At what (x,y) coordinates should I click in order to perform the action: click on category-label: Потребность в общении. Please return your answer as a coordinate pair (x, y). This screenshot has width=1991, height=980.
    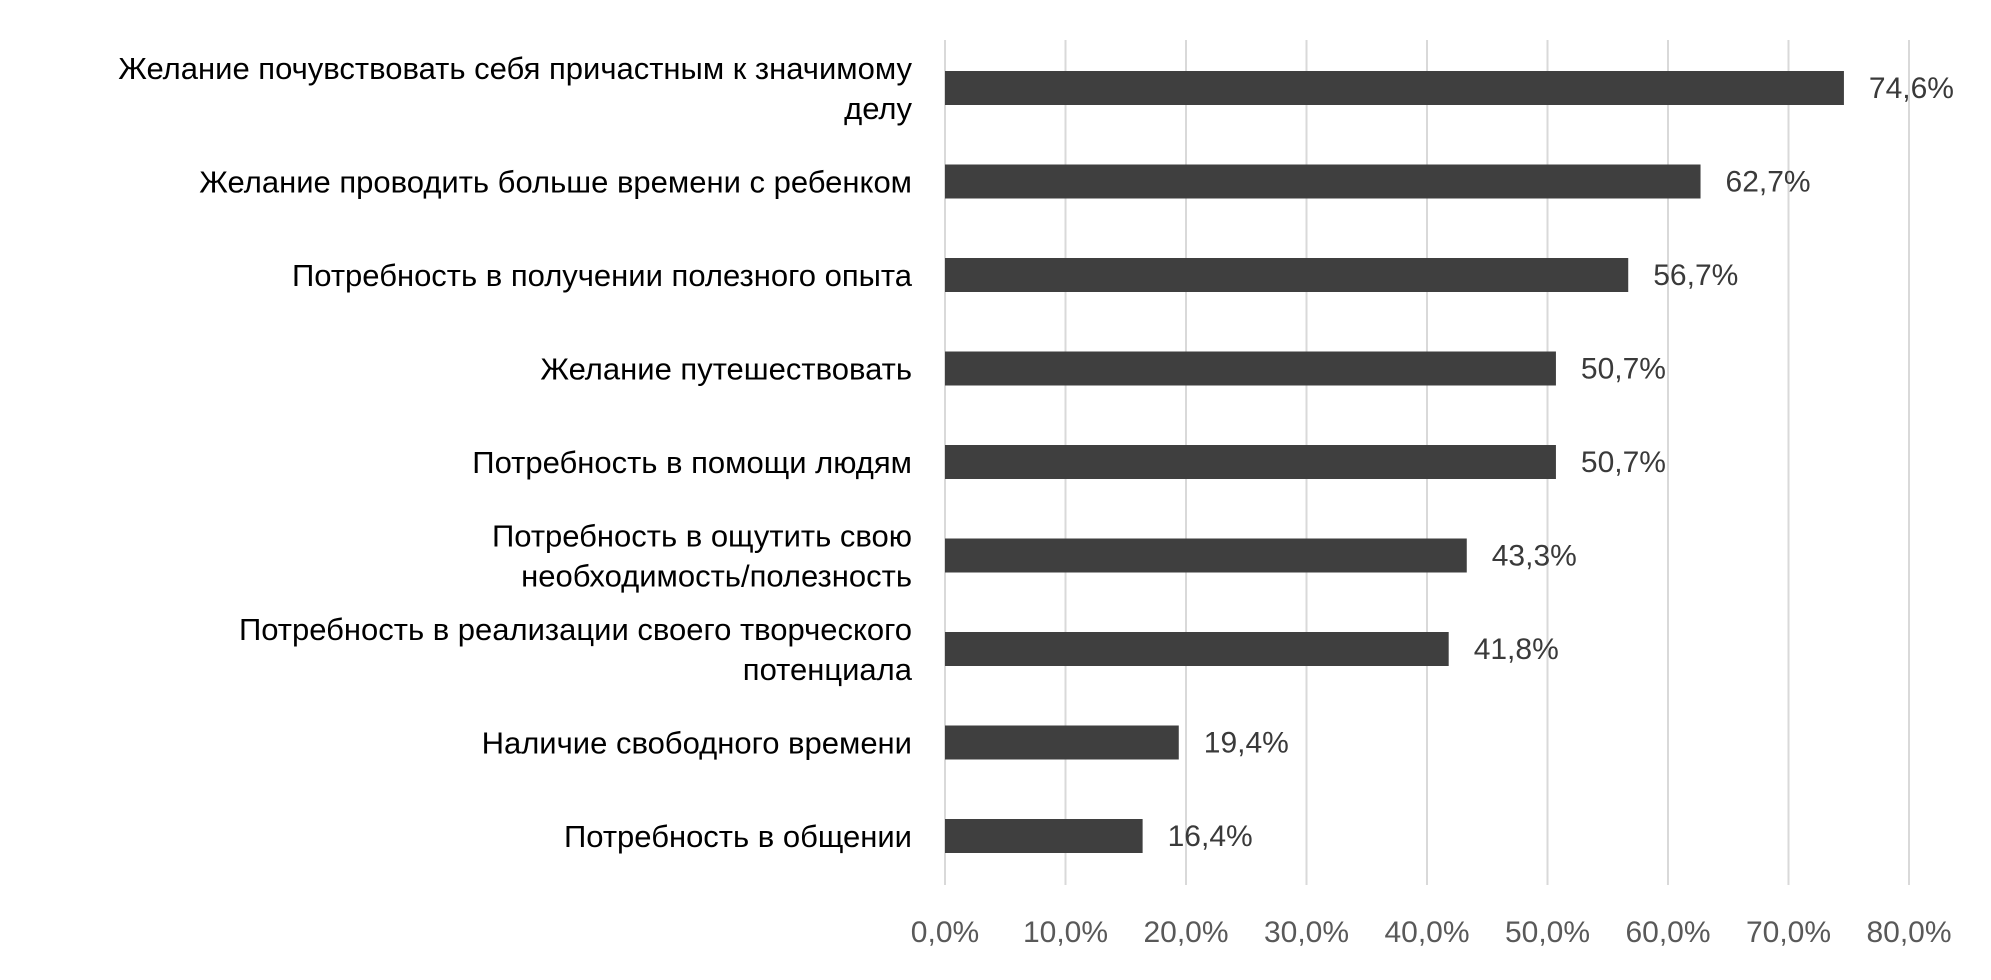
    Looking at the image, I should click on (738, 836).